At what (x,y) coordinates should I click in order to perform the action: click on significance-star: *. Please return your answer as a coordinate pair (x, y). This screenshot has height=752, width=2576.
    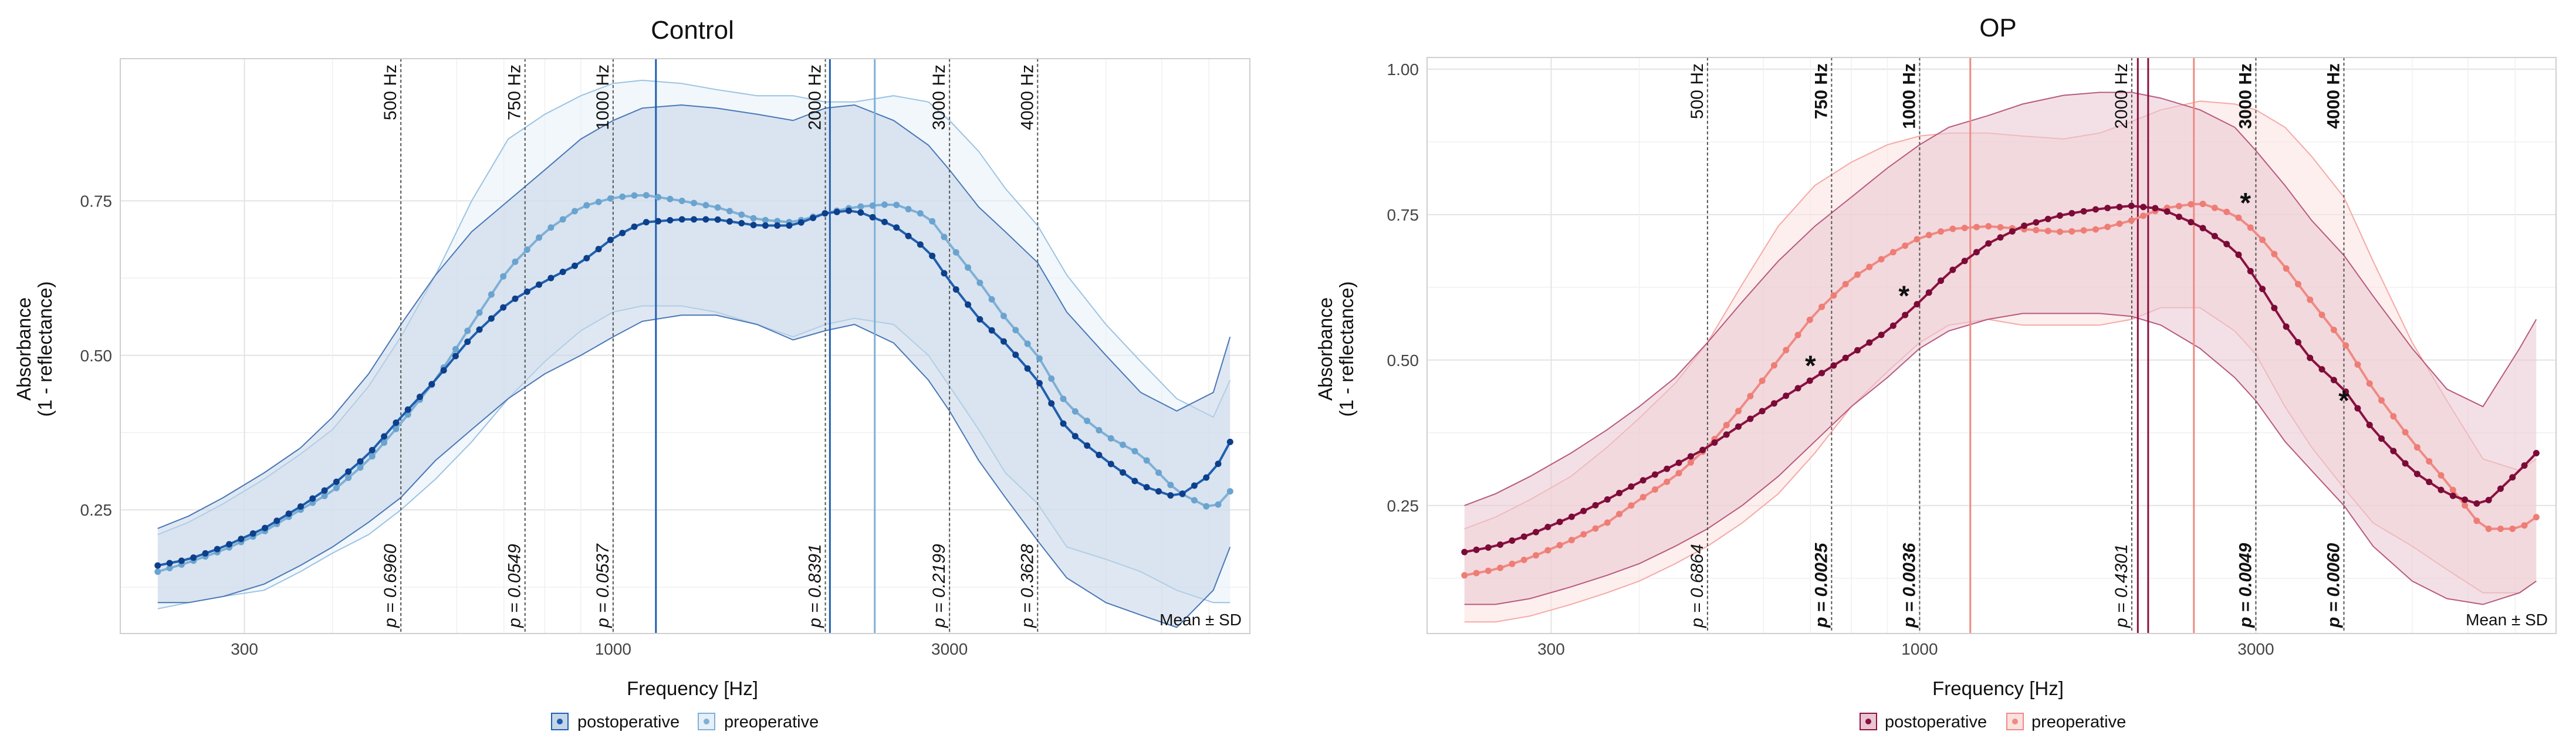
    Looking at the image, I should click on (1903, 296).